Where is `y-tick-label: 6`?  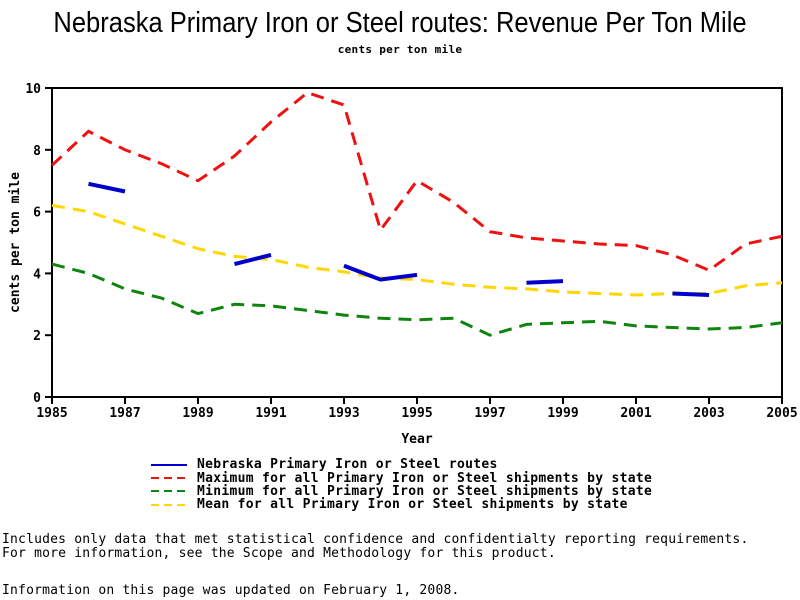 y-tick-label: 6 is located at coordinates (37, 213).